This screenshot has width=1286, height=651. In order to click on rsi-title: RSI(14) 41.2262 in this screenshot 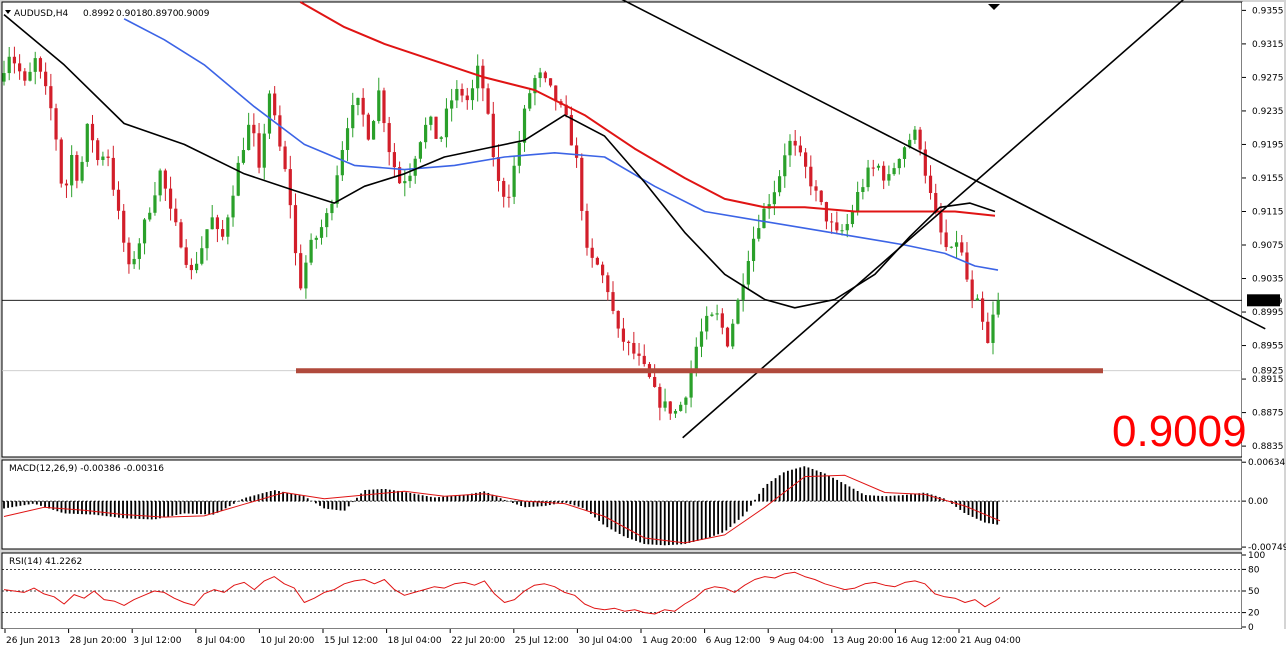, I will do `click(45, 562)`.